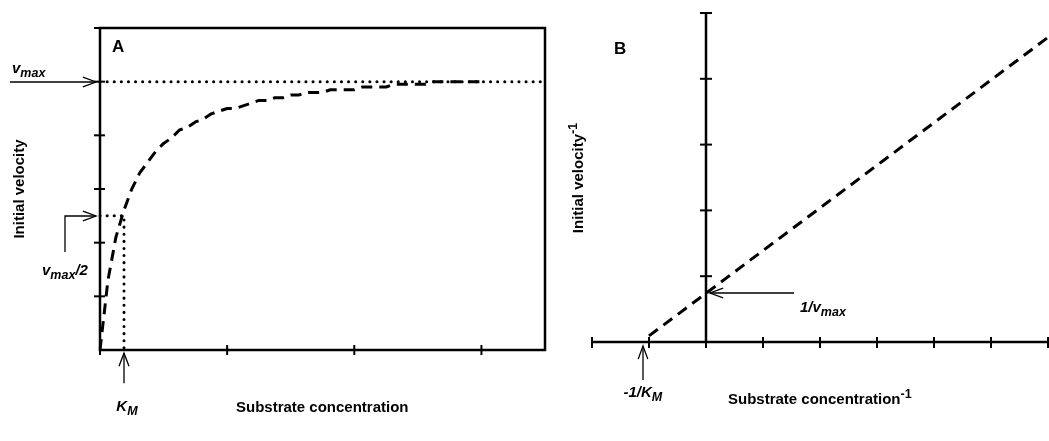 This screenshot has height=441, width=1049. What do you see at coordinates (18, 189) in the screenshot?
I see `y-axis-title: Initial velocity` at bounding box center [18, 189].